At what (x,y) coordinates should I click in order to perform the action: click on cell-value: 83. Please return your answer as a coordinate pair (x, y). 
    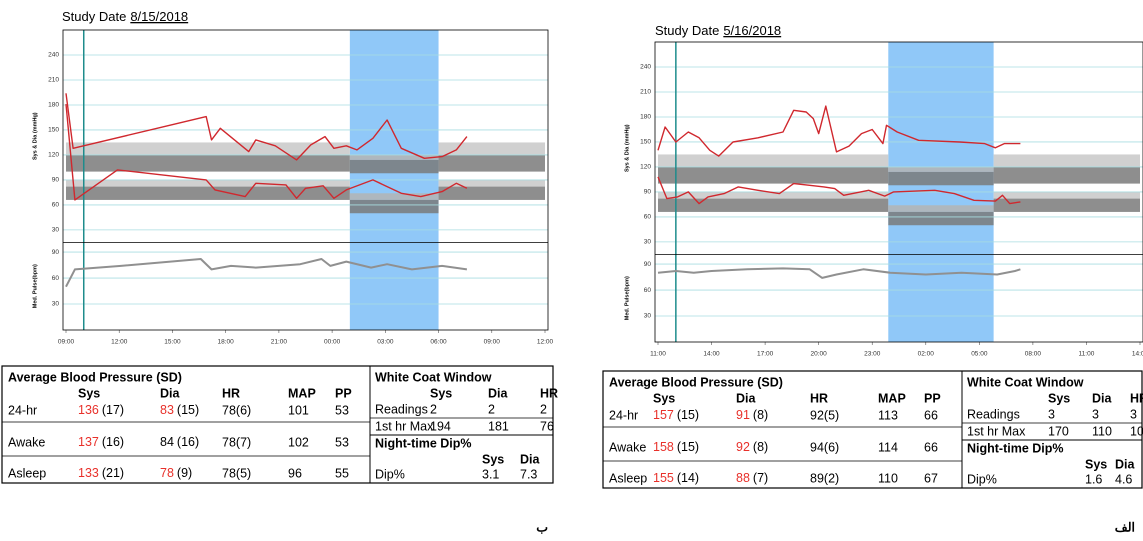
    Looking at the image, I should click on (167, 410).